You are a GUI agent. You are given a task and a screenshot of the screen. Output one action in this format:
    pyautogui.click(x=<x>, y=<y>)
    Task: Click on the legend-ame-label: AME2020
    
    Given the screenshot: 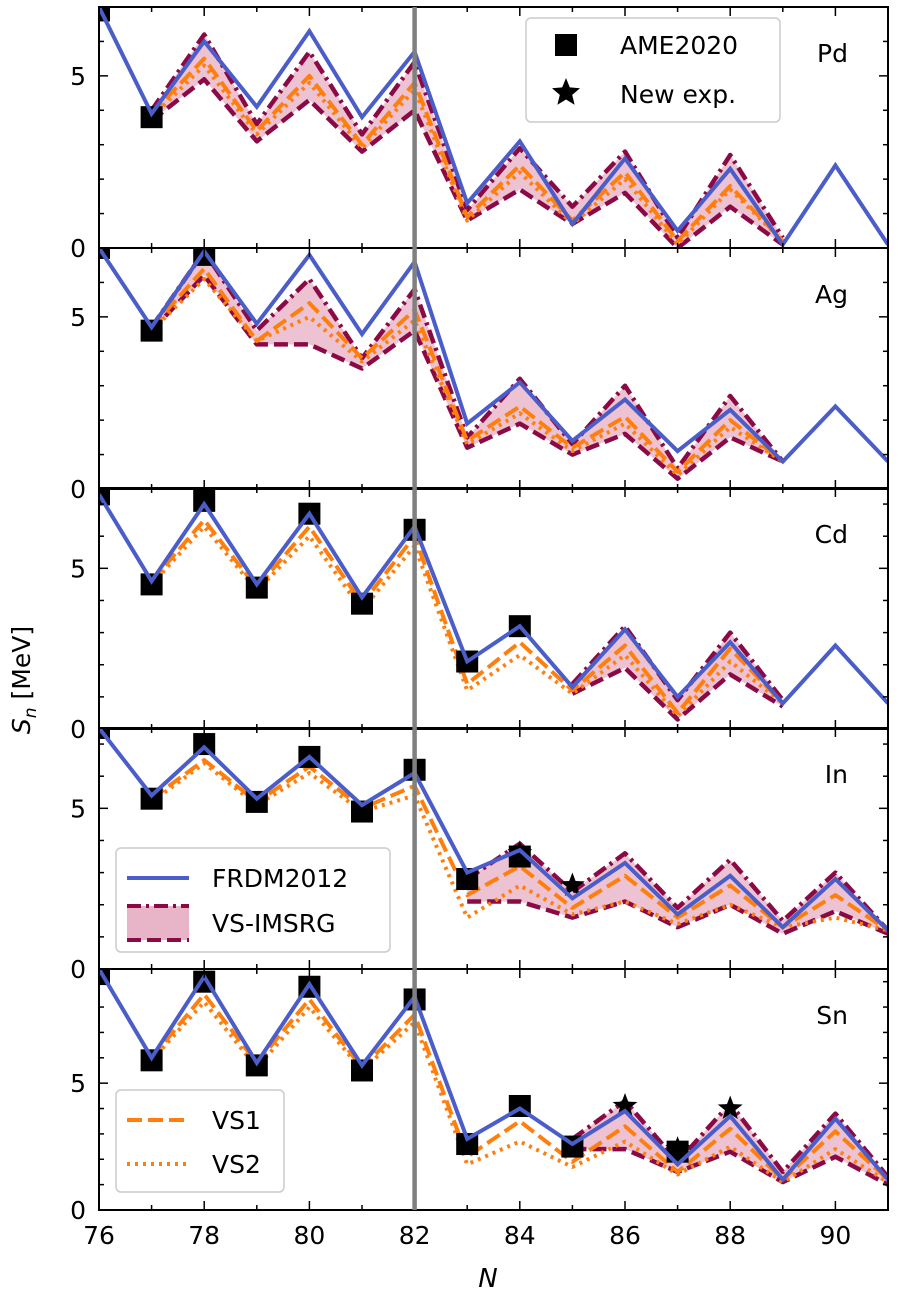 What is the action you would take?
    pyautogui.click(x=679, y=45)
    